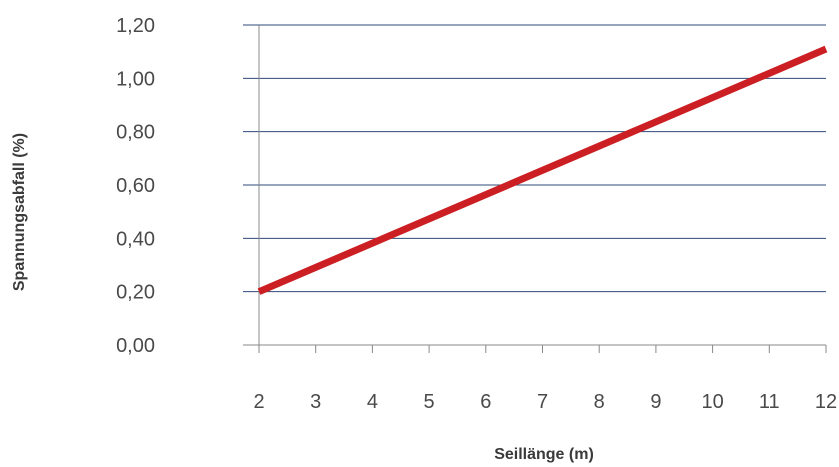 The width and height of the screenshot is (839, 467). Describe the element at coordinates (135, 26) in the screenshot. I see `y-tick-label: 1,20` at that location.